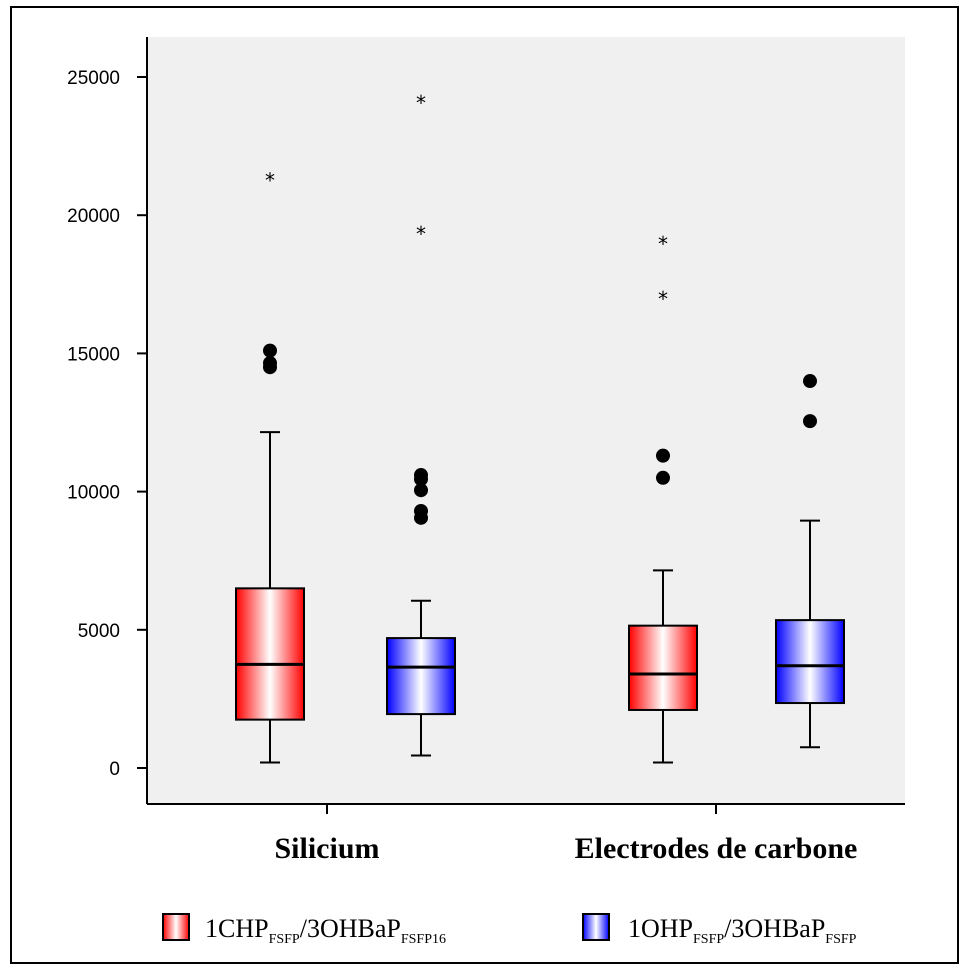 The height and width of the screenshot is (971, 971). What do you see at coordinates (284, 939) in the screenshot?
I see `legend-label-1-sub1: FSFP` at bounding box center [284, 939].